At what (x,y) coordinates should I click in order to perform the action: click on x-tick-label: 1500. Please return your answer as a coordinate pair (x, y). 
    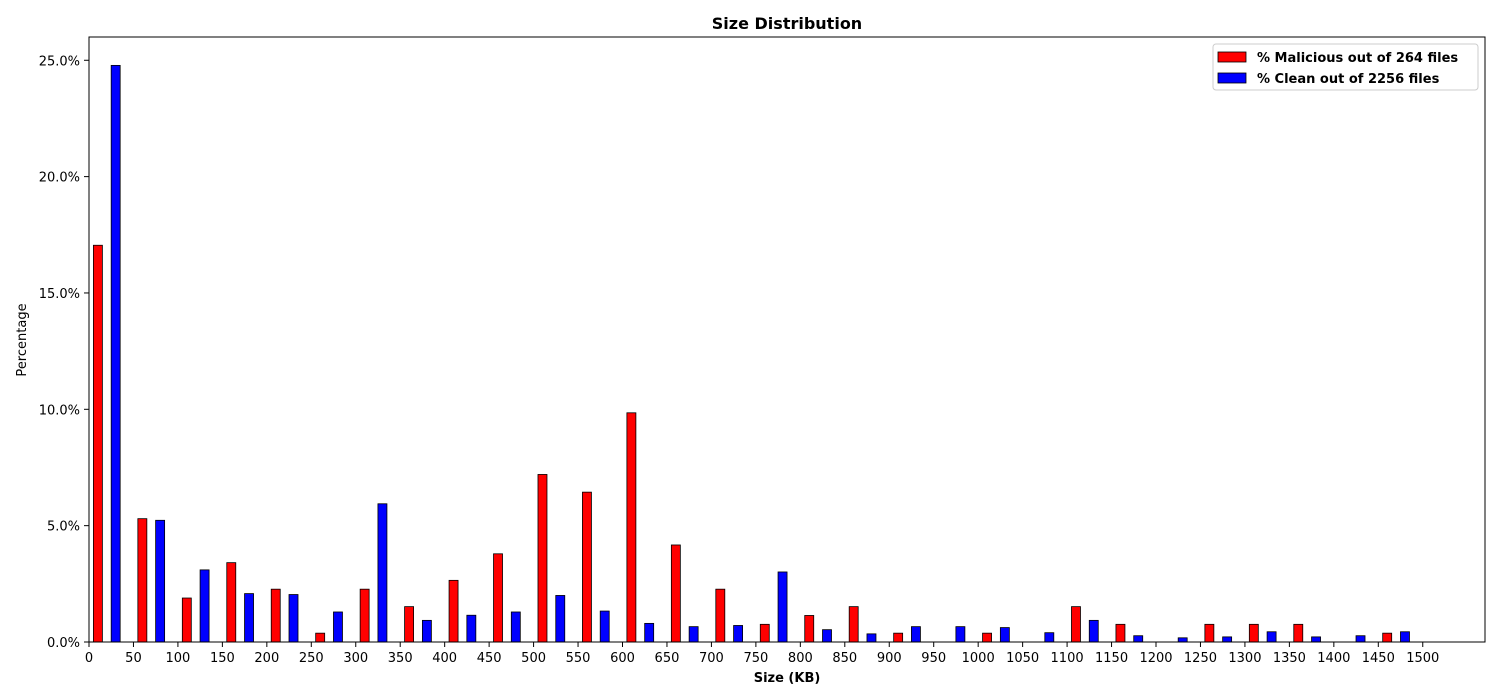
    Looking at the image, I should click on (1422, 658).